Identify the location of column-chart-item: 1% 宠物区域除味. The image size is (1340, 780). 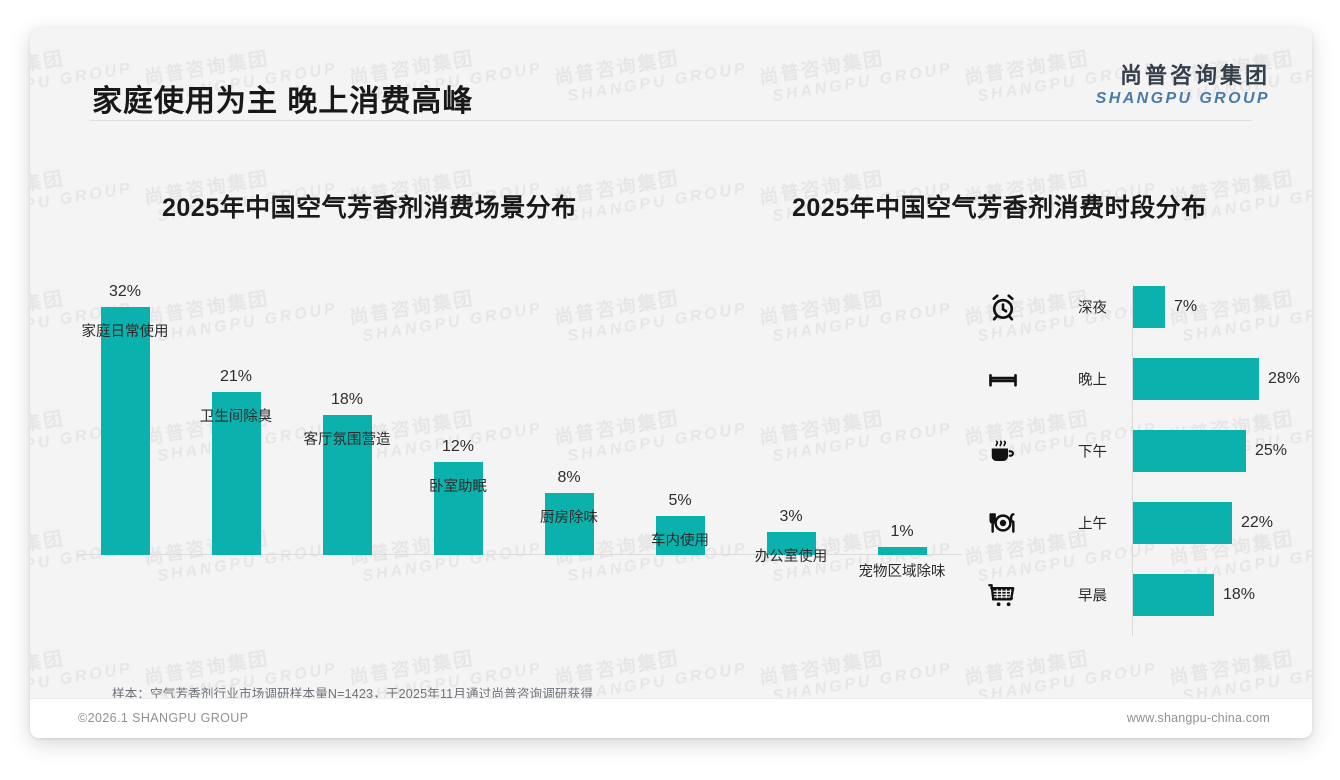
(902, 551).